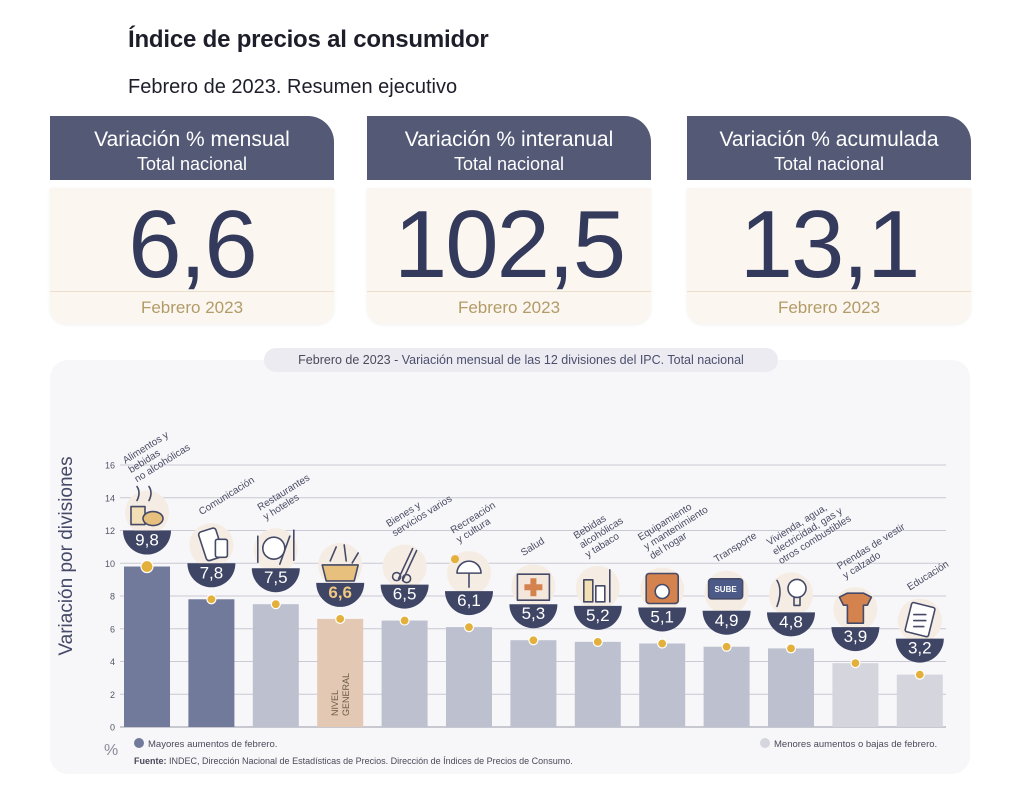 This screenshot has height=792, width=1023. What do you see at coordinates (509, 148) in the screenshot?
I see `card-yearly-header: Variación % interanual Total nacional` at bounding box center [509, 148].